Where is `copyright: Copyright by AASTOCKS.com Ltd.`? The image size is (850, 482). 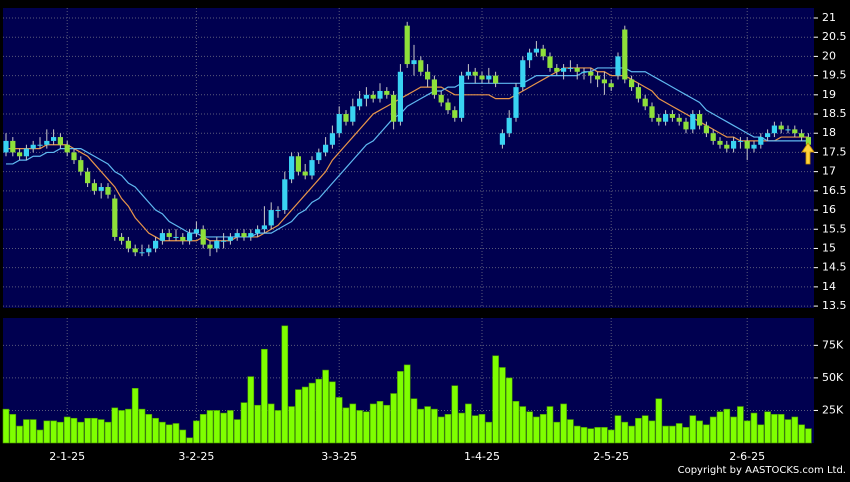 copyright: Copyright by AASTOCKS.com Ltd. is located at coordinates (762, 470).